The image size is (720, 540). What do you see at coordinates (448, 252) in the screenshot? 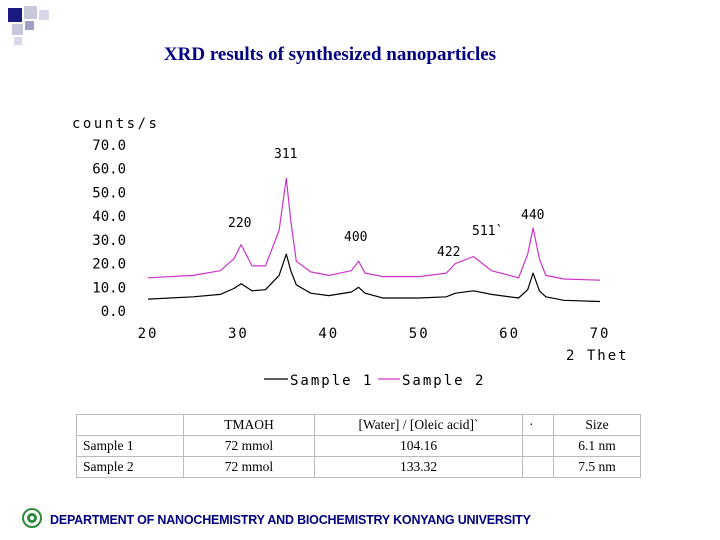
I see `peak-label-422: 422` at bounding box center [448, 252].